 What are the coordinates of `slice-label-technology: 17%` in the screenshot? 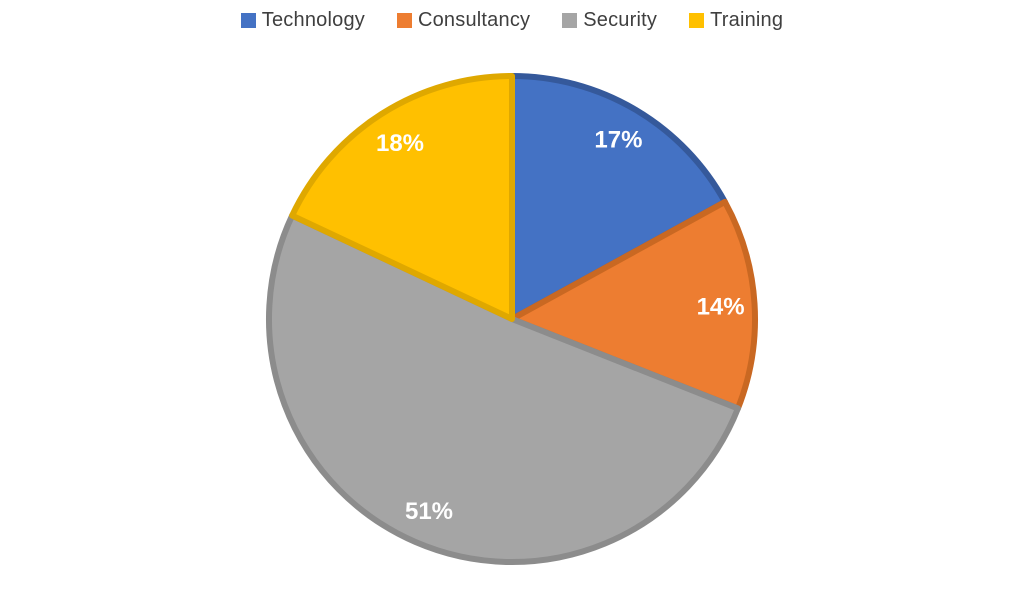 It's located at (618, 140).